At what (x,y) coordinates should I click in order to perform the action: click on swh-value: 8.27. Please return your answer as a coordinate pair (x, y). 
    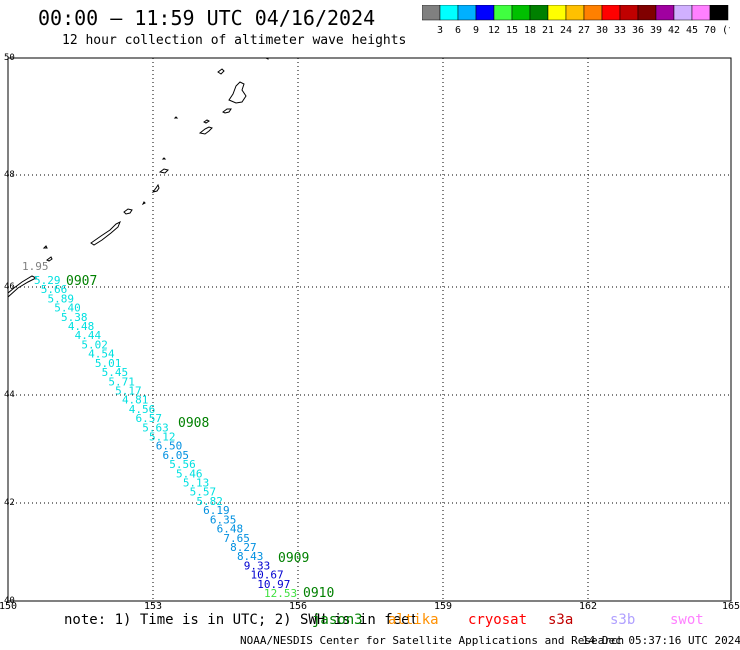
    Looking at the image, I should click on (243, 547).